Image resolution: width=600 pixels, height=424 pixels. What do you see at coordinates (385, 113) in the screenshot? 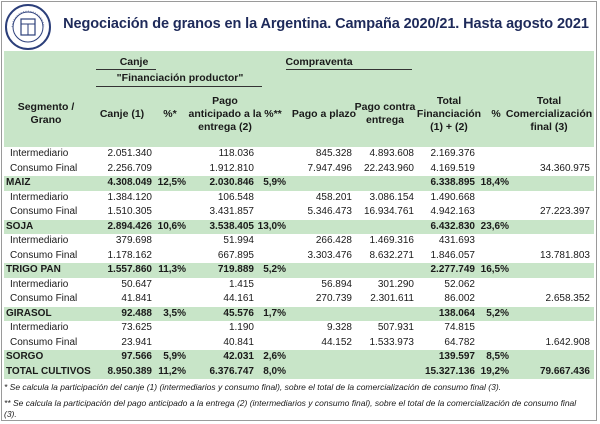
I see `col-pago-contra: Pago contra entrega` at bounding box center [385, 113].